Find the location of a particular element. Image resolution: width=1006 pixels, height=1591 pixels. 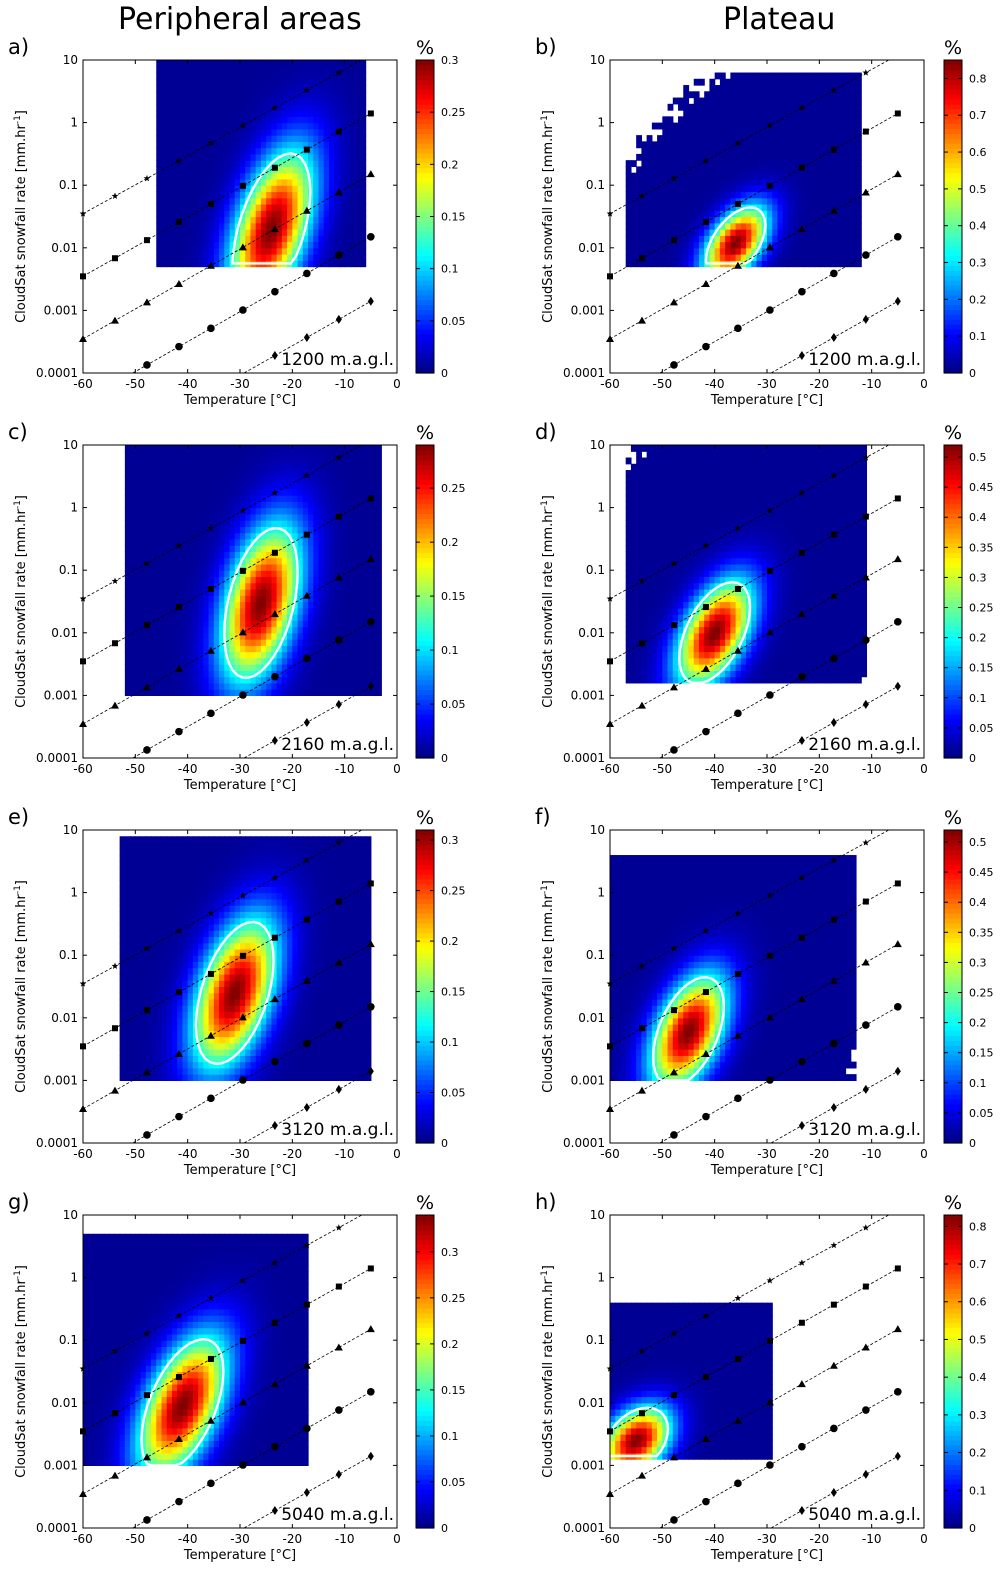

y-axis-label: CloudSat snowfall rate [mm.hr-1] is located at coordinates (548, 216).